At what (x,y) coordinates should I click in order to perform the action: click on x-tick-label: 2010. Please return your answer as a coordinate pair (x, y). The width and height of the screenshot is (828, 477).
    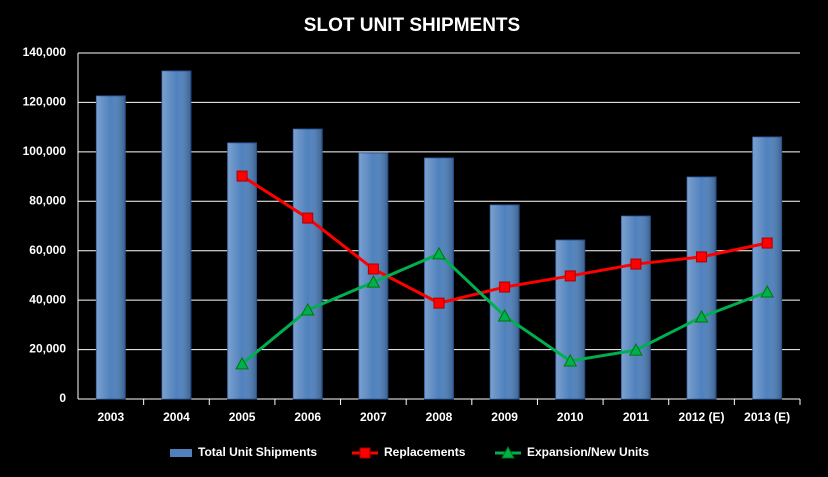
    Looking at the image, I should click on (570, 417).